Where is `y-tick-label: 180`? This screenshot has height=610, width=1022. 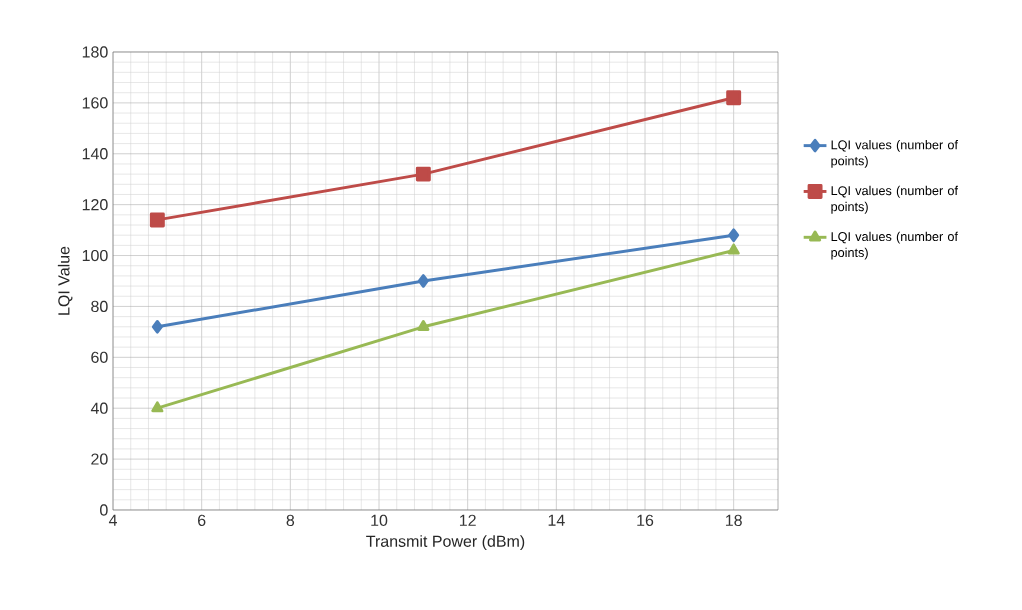 y-tick-label: 180 is located at coordinates (95, 52).